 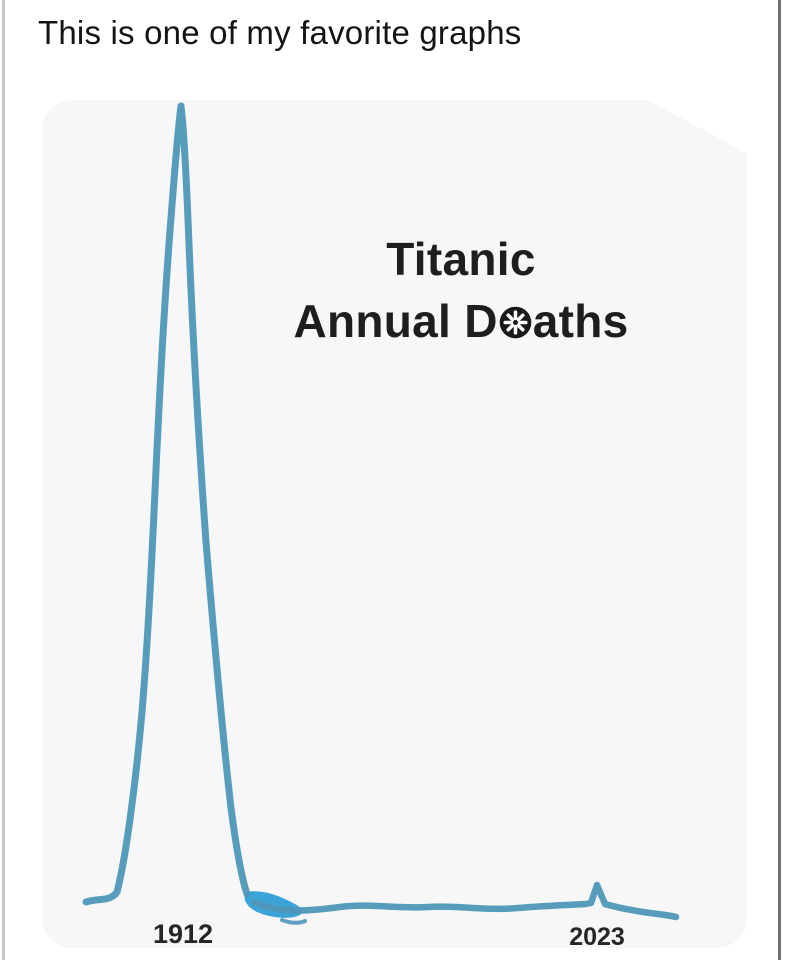 I want to click on chart-title-line2: Annual D aths, so click(x=461, y=321).